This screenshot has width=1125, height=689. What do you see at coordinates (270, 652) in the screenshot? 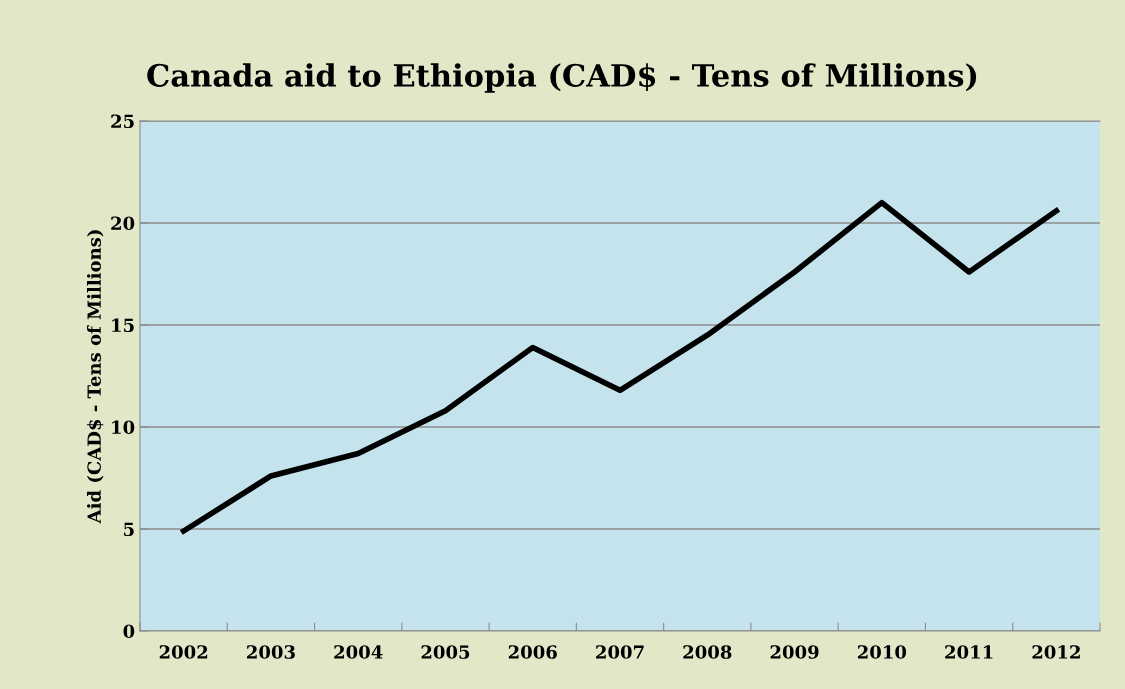
I see `x-tick-label: 2003` at bounding box center [270, 652].